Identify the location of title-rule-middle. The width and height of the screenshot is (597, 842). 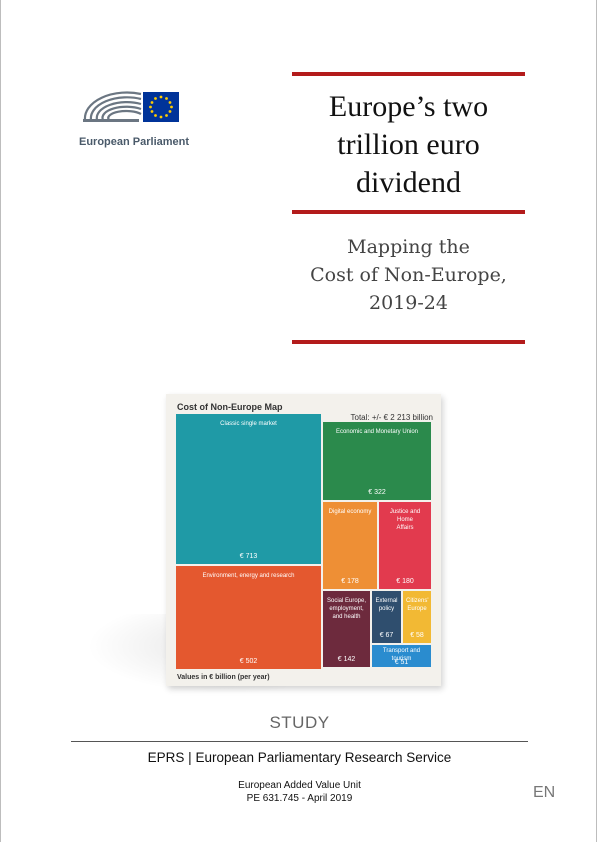
(408, 212).